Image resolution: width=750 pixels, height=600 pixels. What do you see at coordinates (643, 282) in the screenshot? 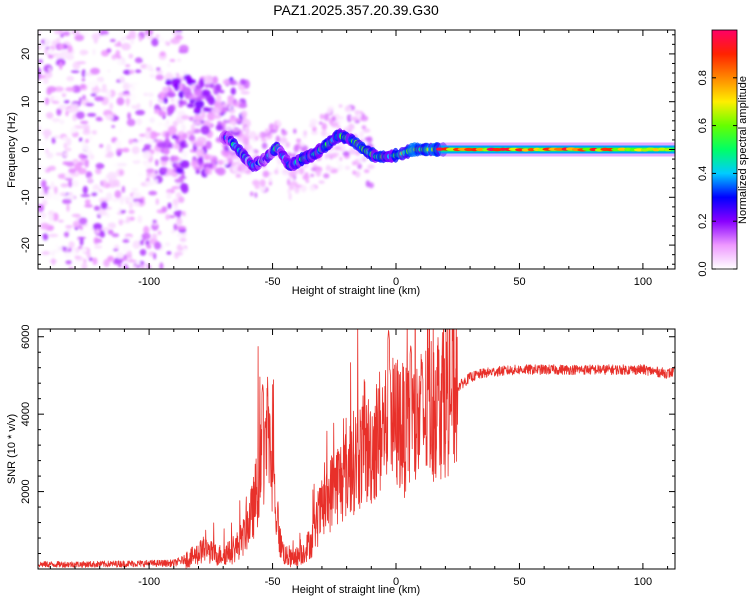
I see `spectrogram-x-tick-label: 100` at bounding box center [643, 282].